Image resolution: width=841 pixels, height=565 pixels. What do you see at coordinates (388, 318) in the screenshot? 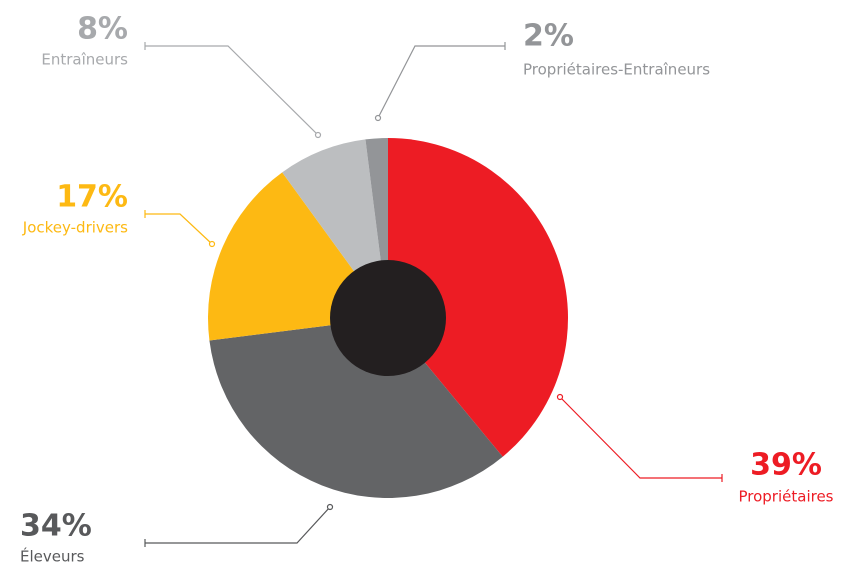
I see `donut-hole` at bounding box center [388, 318].